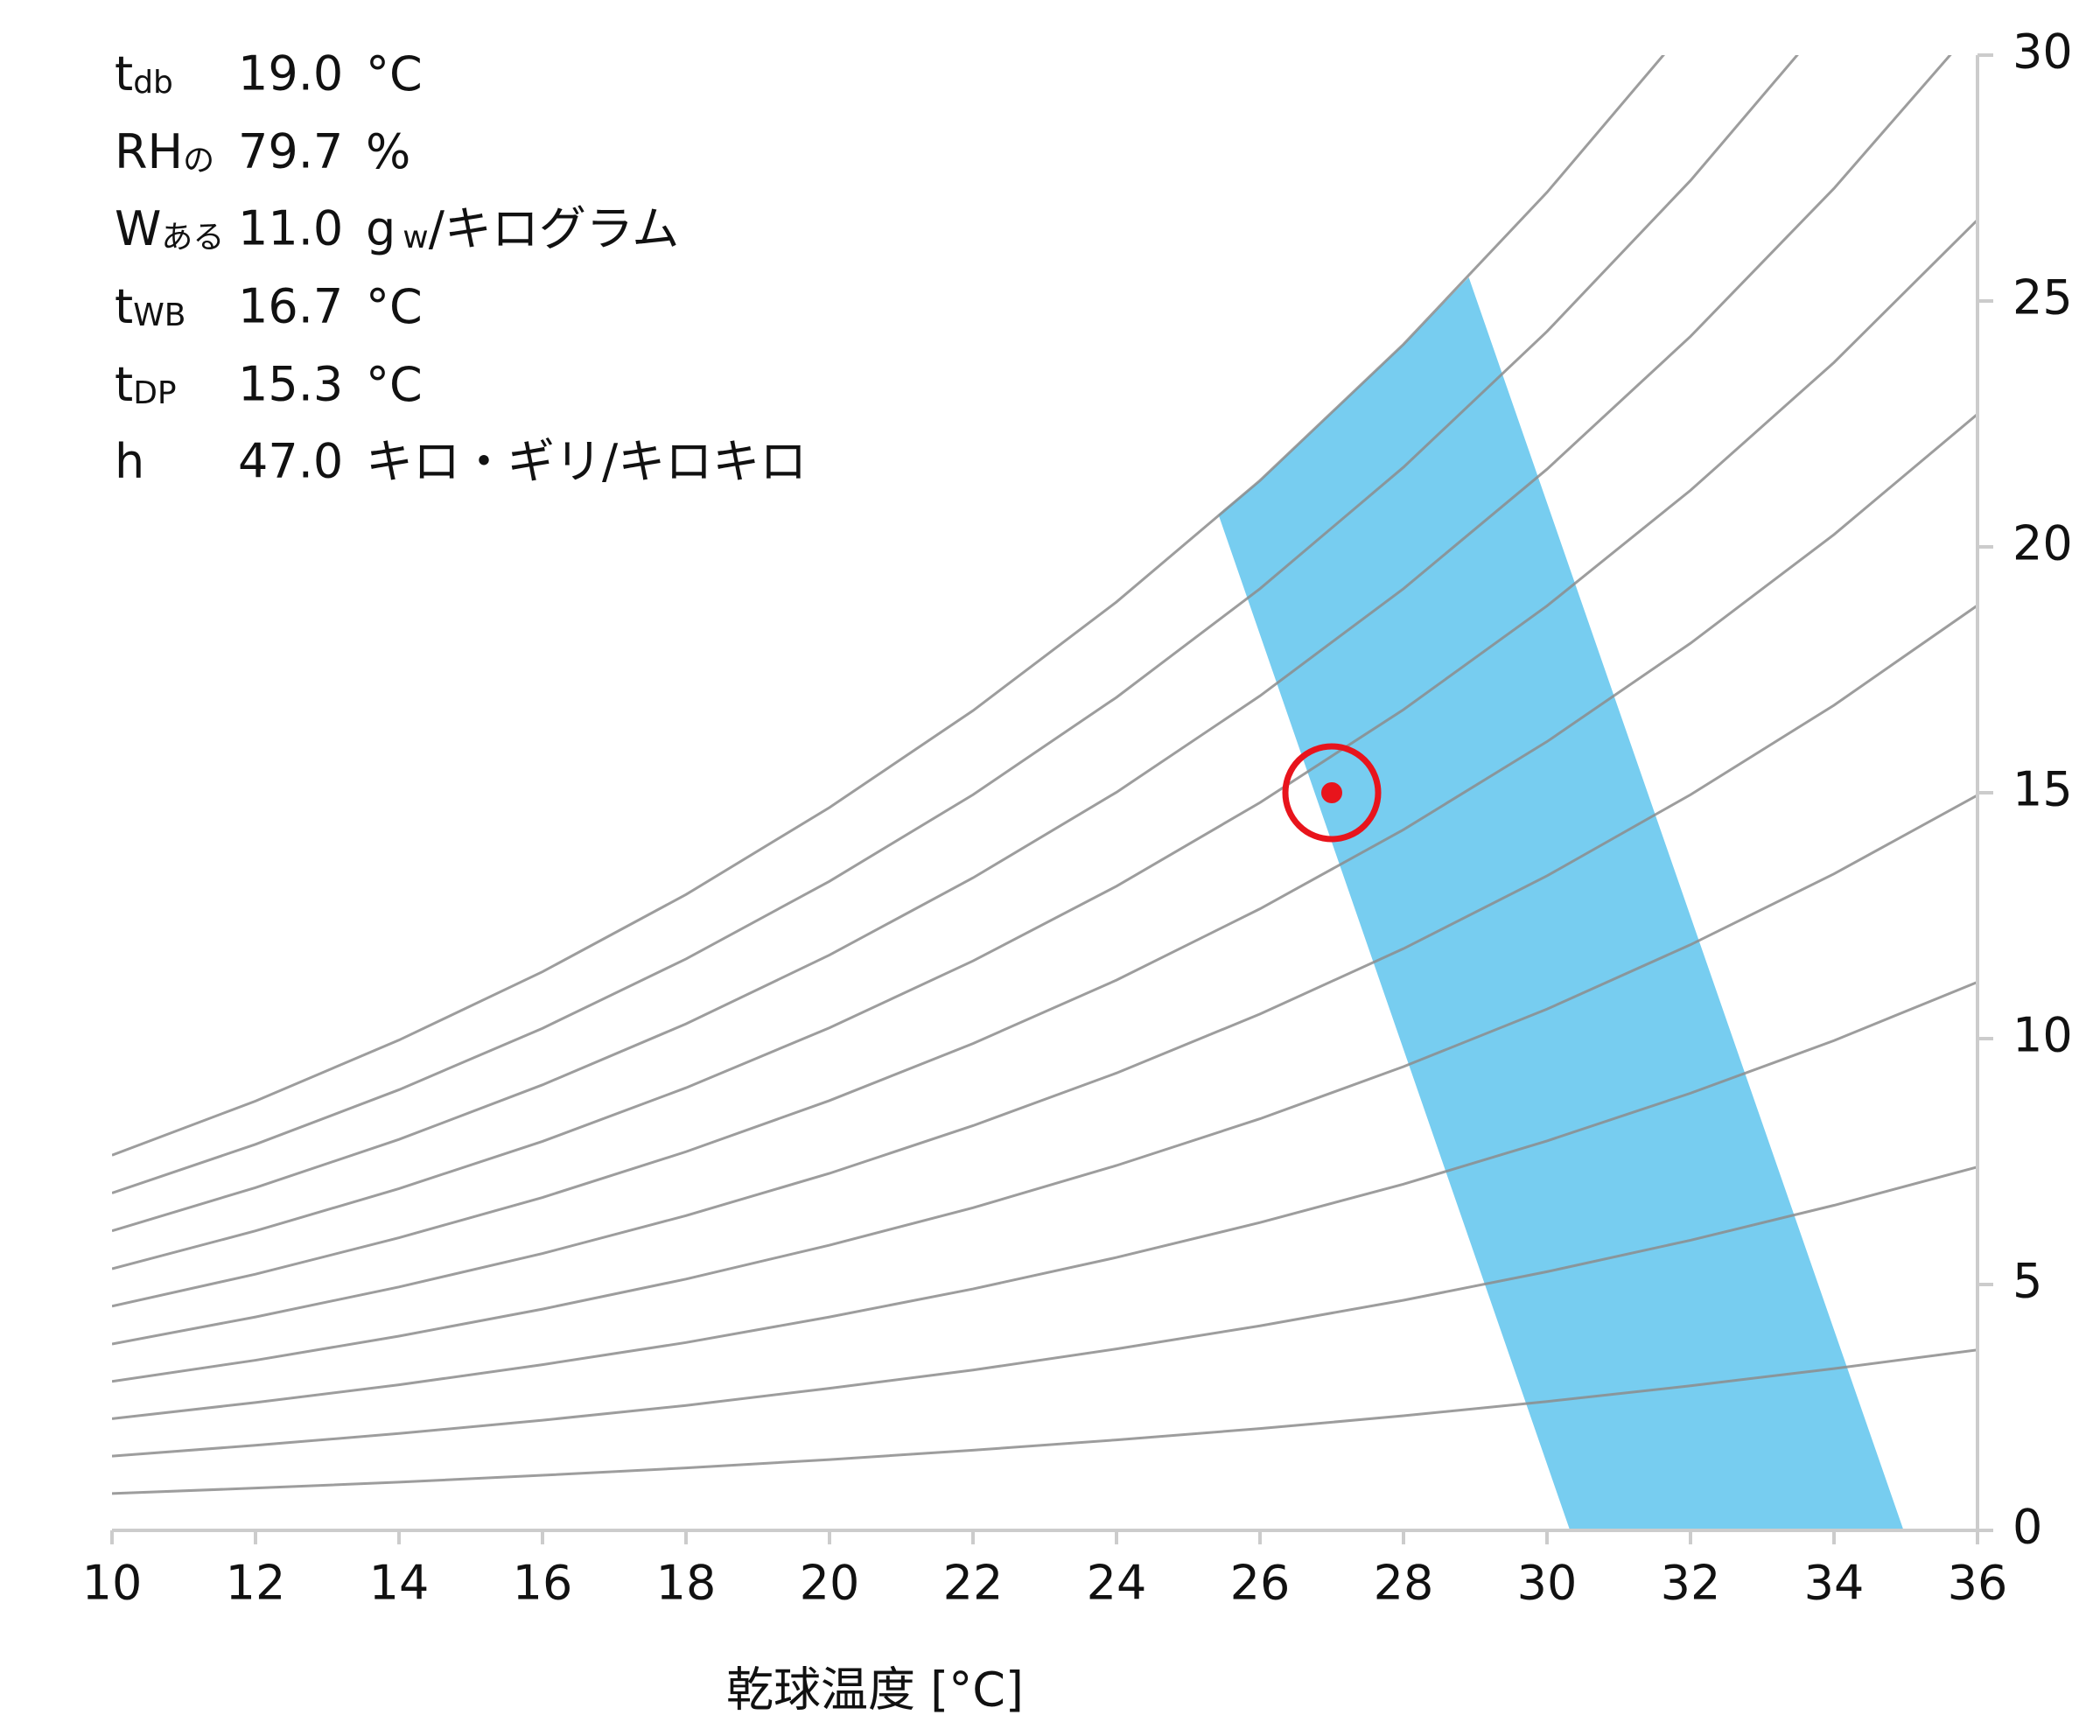 Image resolution: width=2100 pixels, height=1736 pixels. What do you see at coordinates (2027, 1281) in the screenshot?
I see `y-tick-label: 5` at bounding box center [2027, 1281].